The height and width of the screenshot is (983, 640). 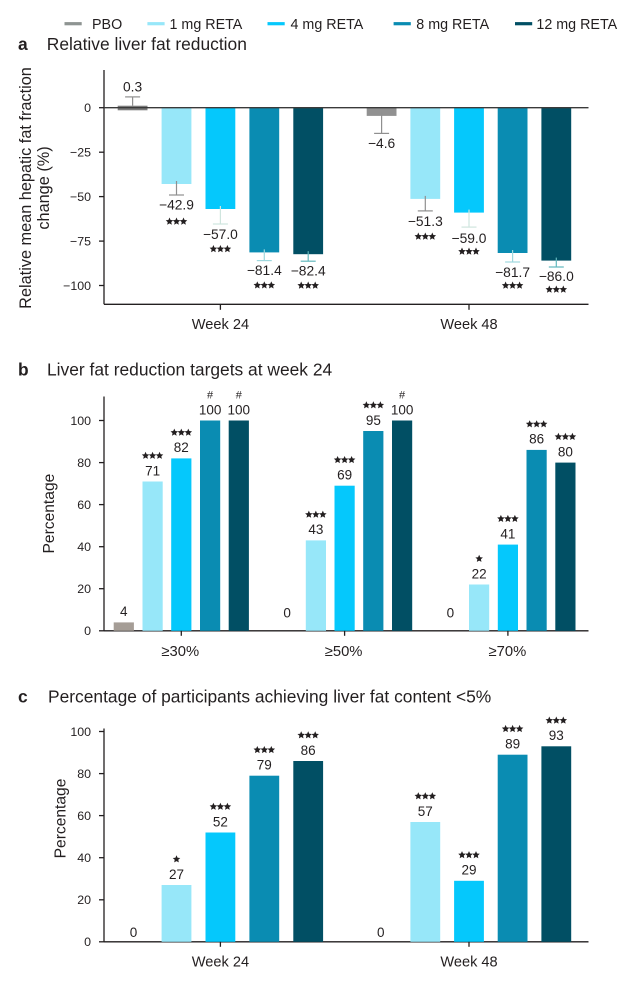 What do you see at coordinates (26, 188) in the screenshot?
I see `svg-text:Relative mean hepatic fat frac: Relative mean hepatic fat fraction` at bounding box center [26, 188].